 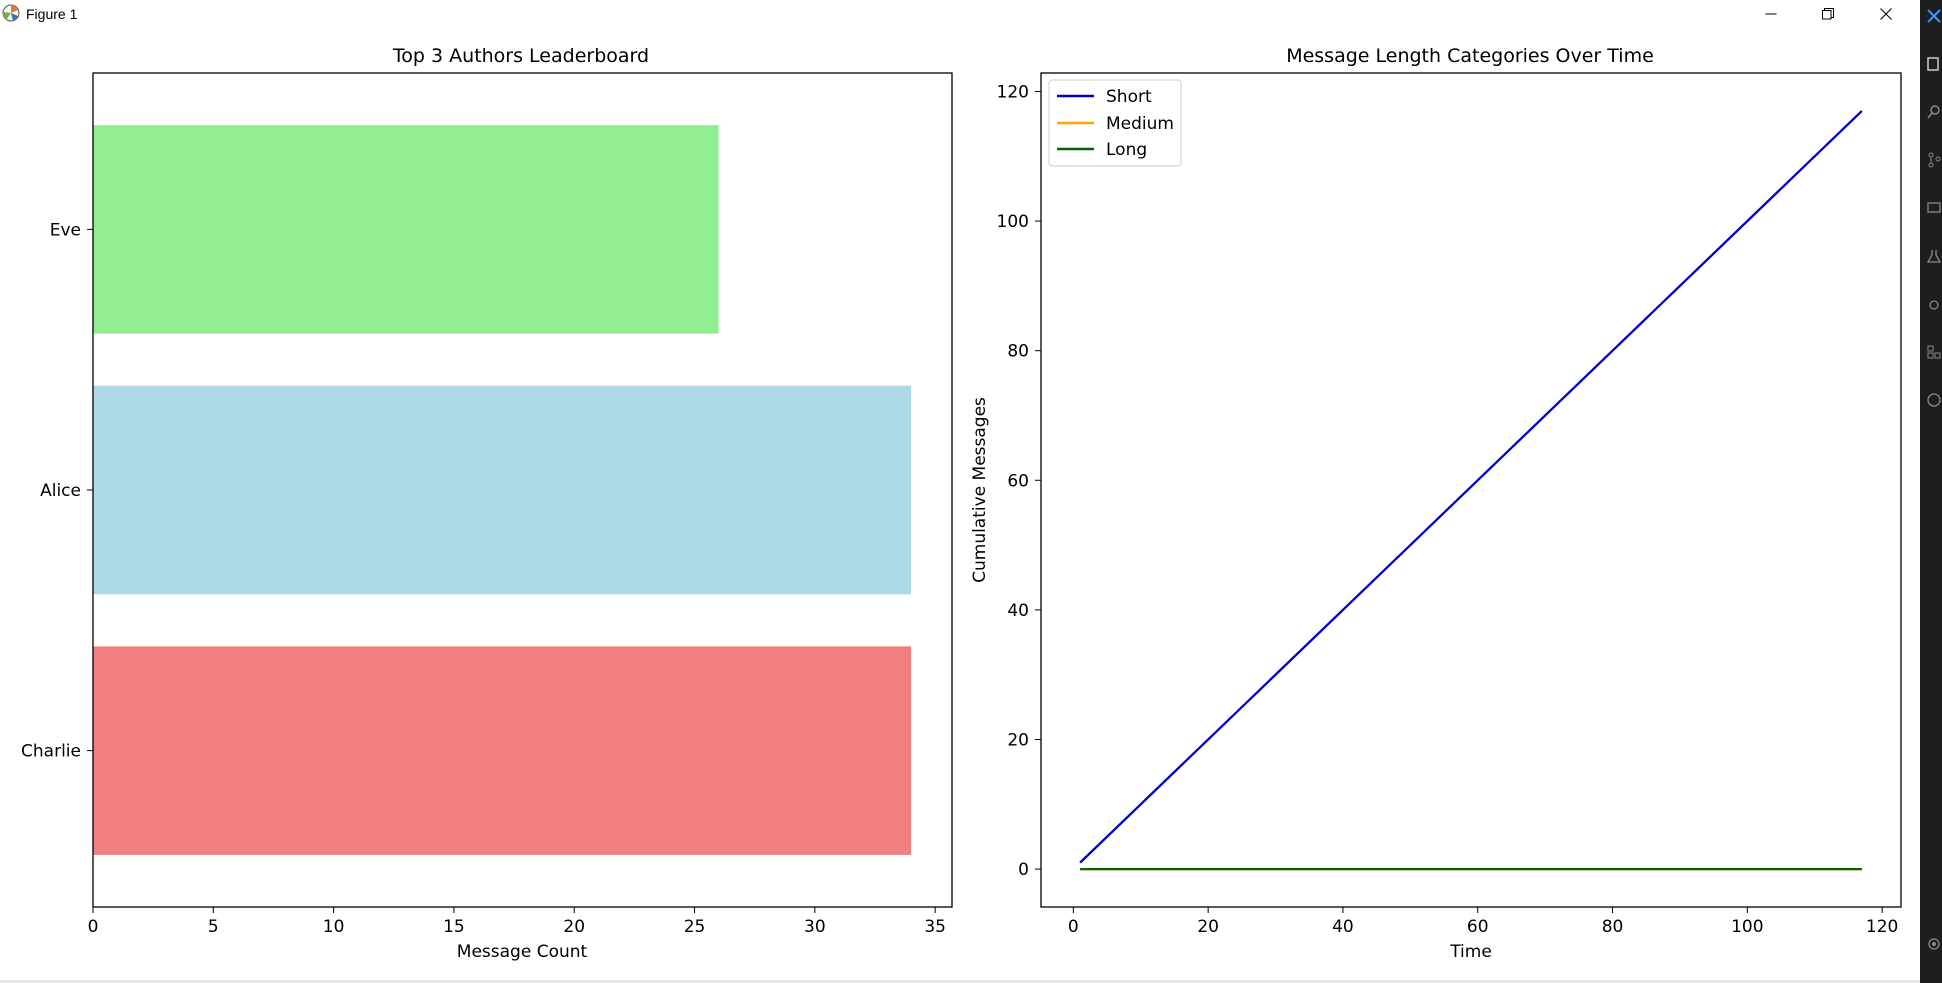 I want to click on message-length-y-ticks: 0 20 40 60 80 100 120, so click(x=1019, y=481).